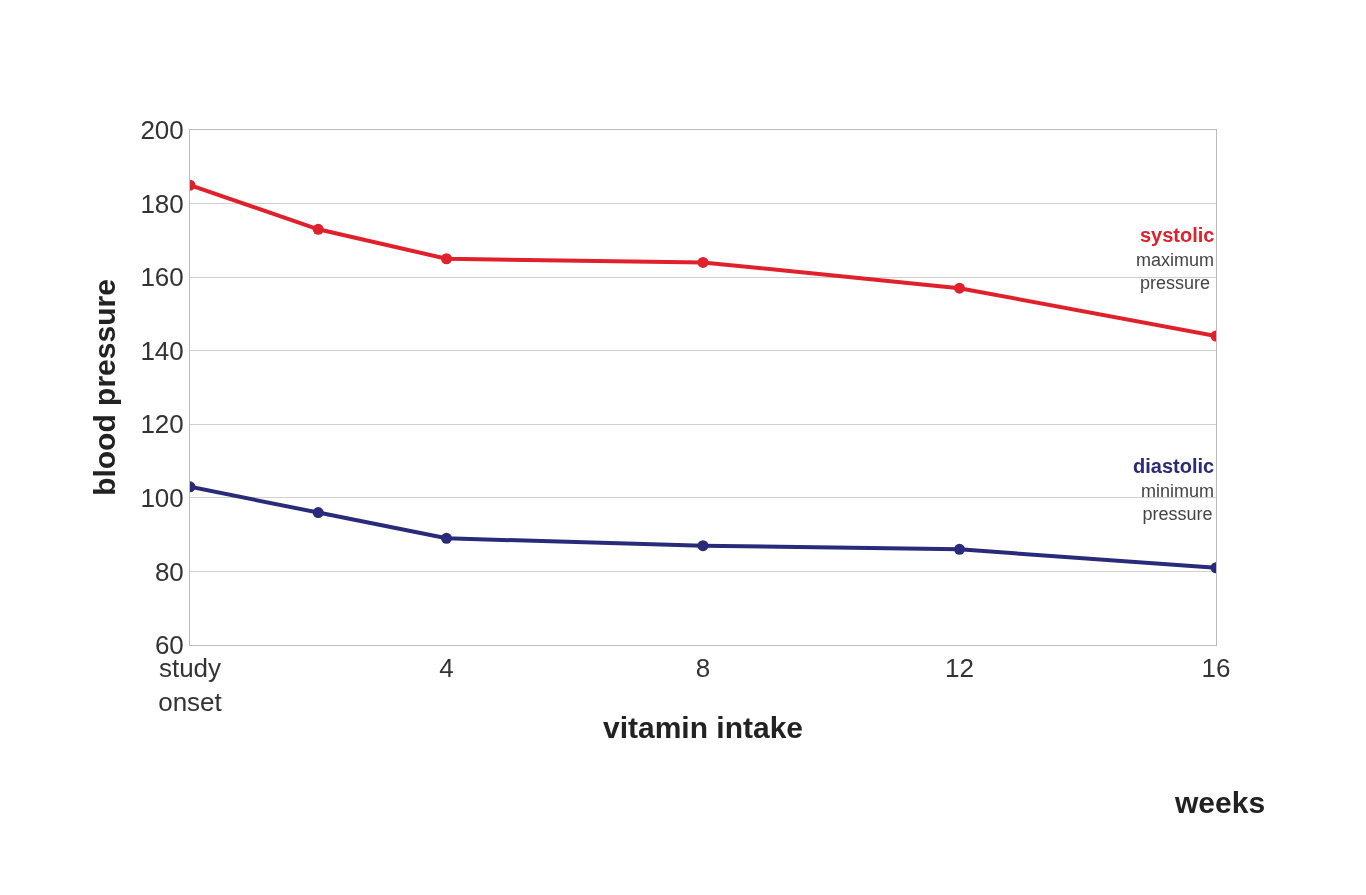 This screenshot has height=895, width=1366. What do you see at coordinates (162, 277) in the screenshot?
I see `y-tick-label: 160` at bounding box center [162, 277].